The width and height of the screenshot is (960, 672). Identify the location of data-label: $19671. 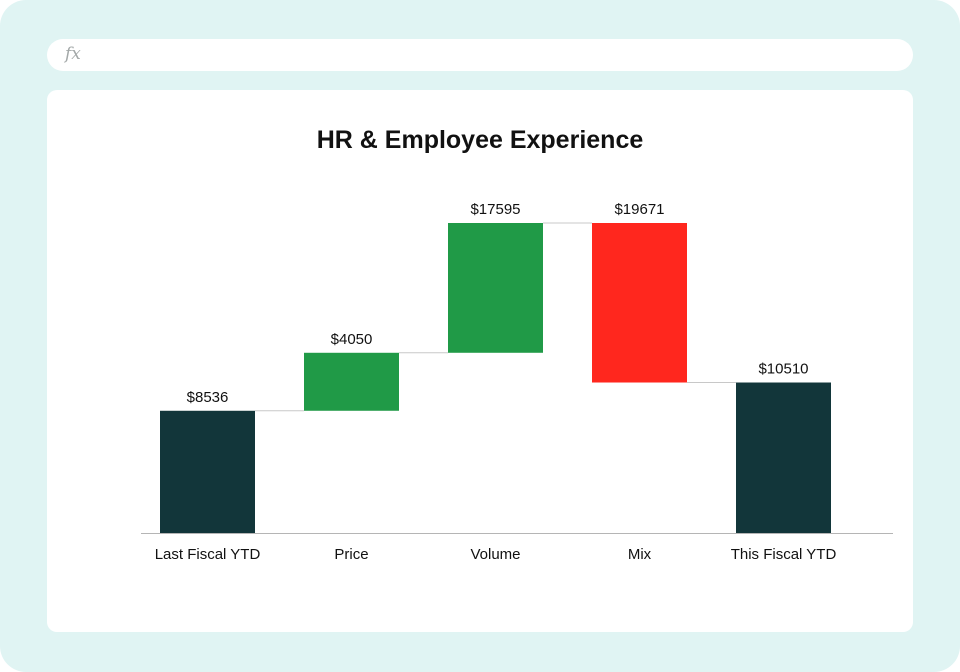
(639, 209).